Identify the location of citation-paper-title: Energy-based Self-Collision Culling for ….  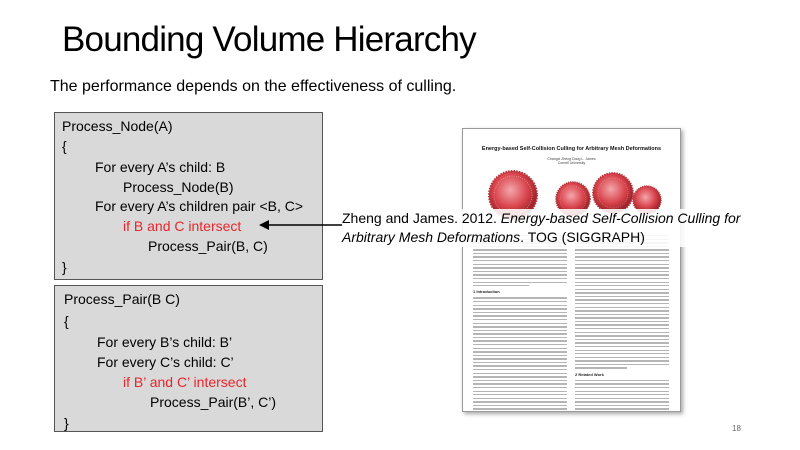
(541, 227).